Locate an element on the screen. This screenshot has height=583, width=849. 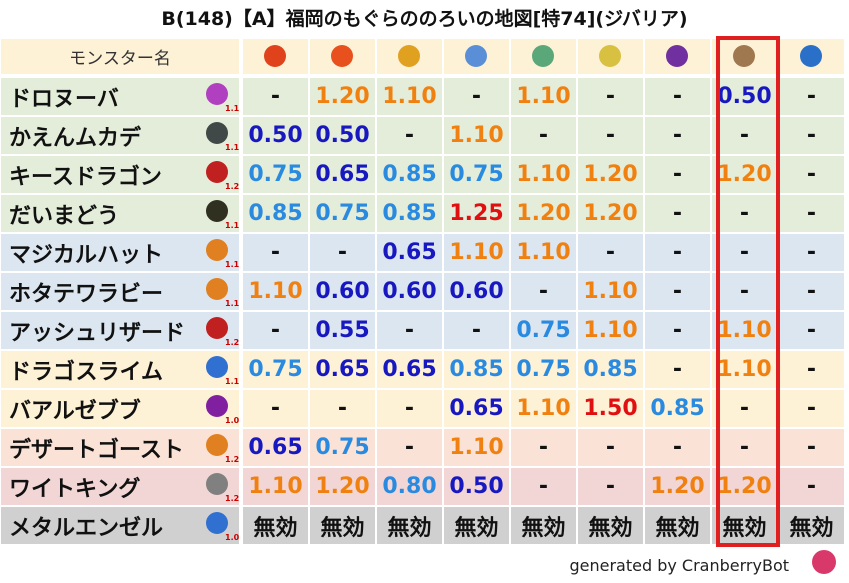
title: B(148)【A】福岡のもぐらののろいの地図[特74](ジバリア) is located at coordinates (424, 19).